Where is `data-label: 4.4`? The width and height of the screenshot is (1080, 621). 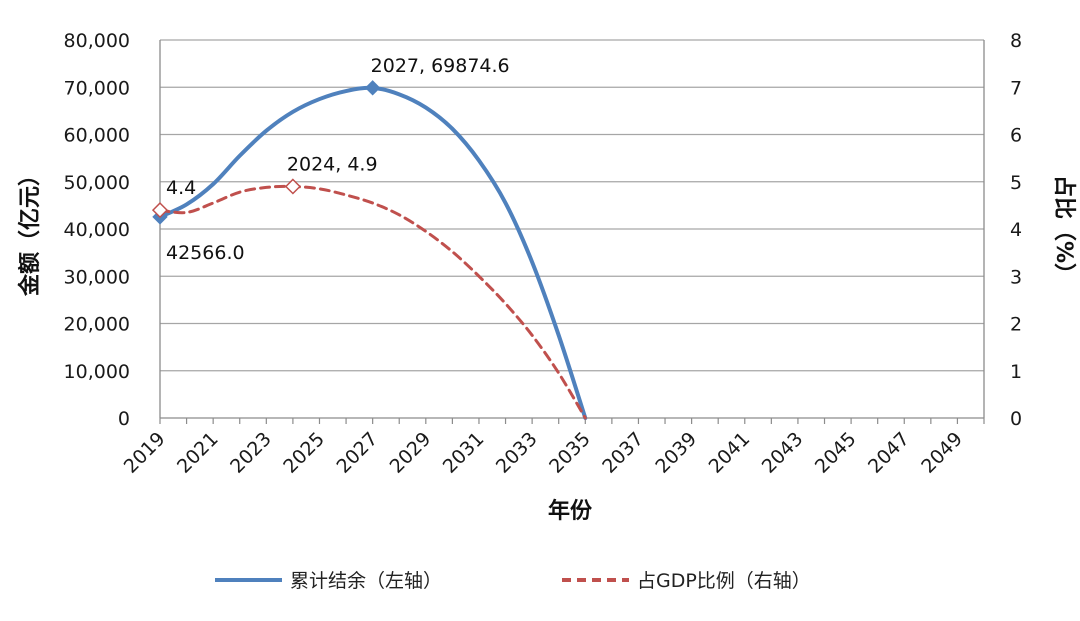 data-label: 4.4 is located at coordinates (181, 188).